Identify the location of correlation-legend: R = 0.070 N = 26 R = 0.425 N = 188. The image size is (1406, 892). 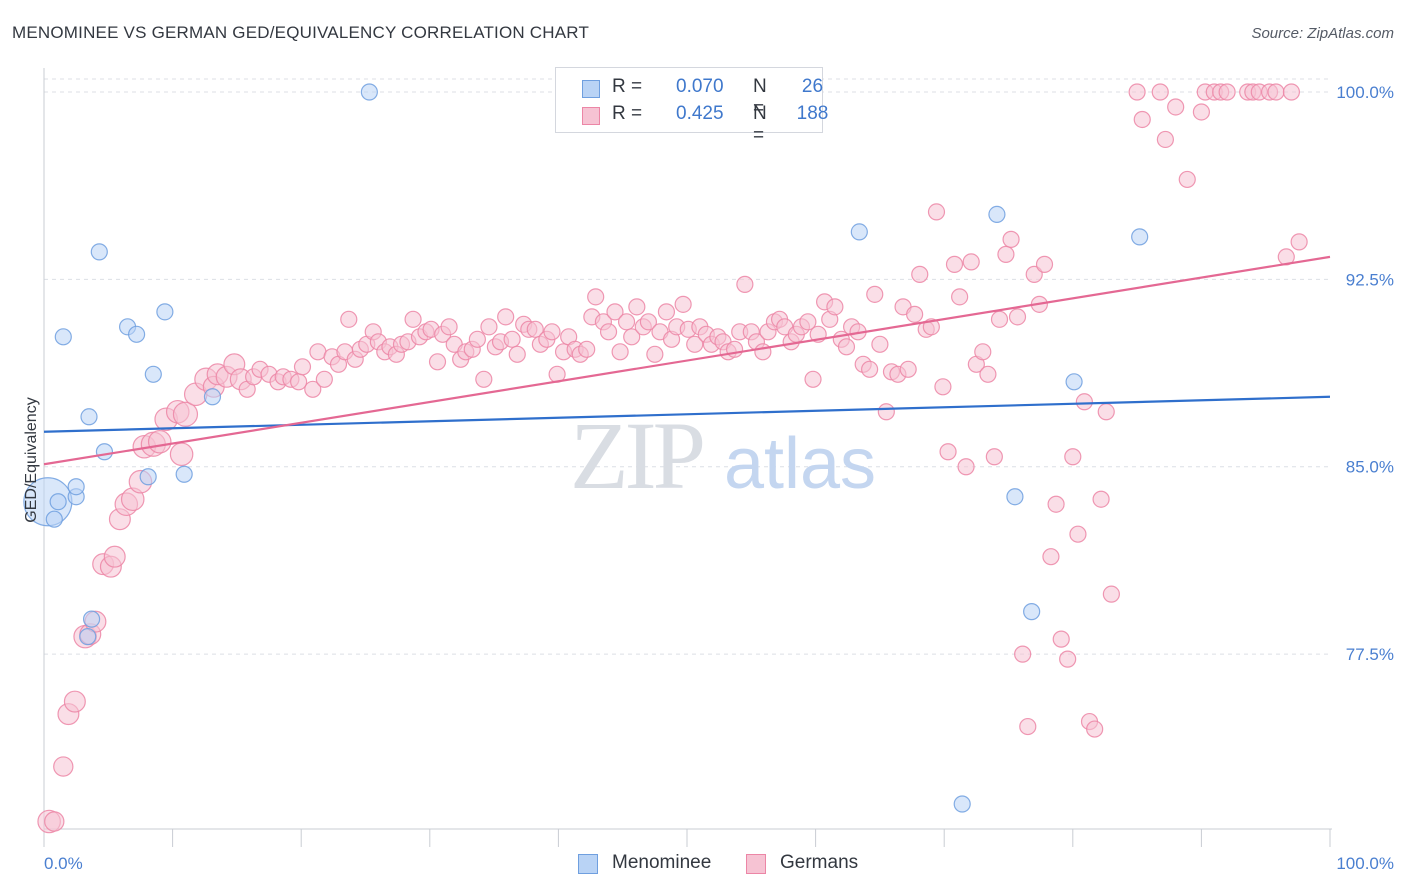
(691, 106).